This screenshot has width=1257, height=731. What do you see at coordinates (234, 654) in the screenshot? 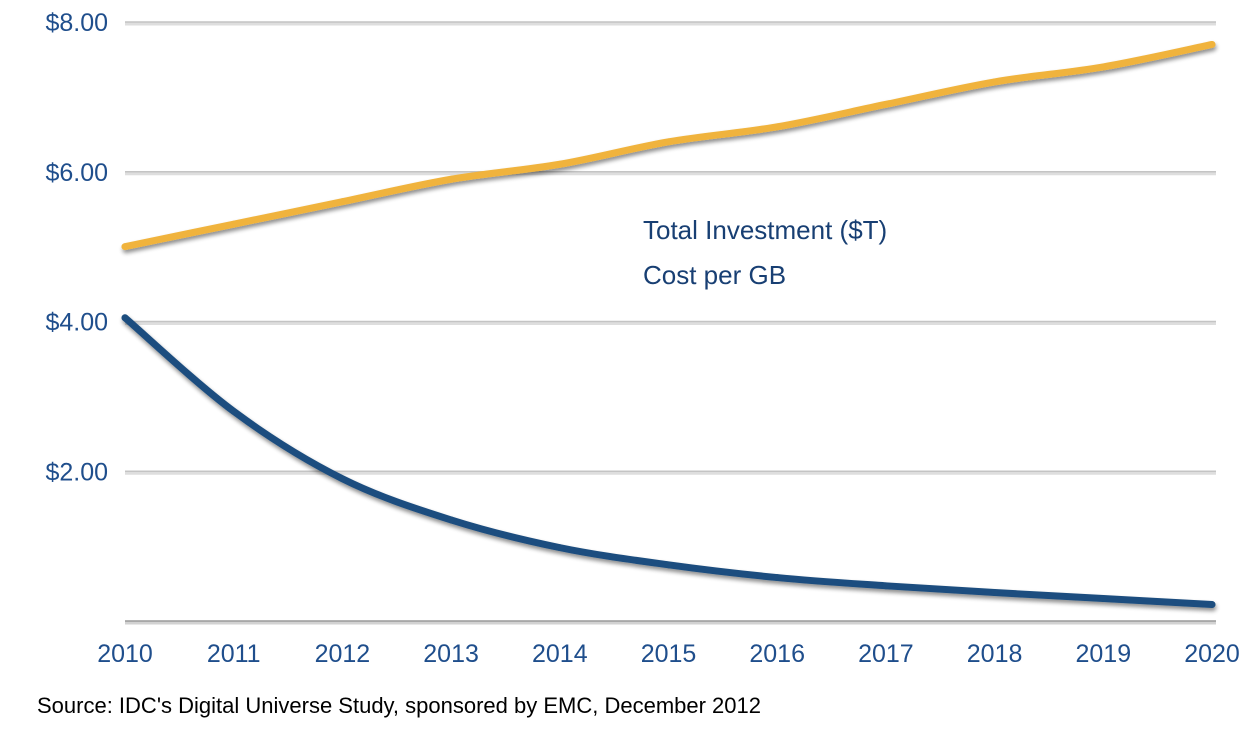
I see `x-tick-label: 2011` at bounding box center [234, 654].